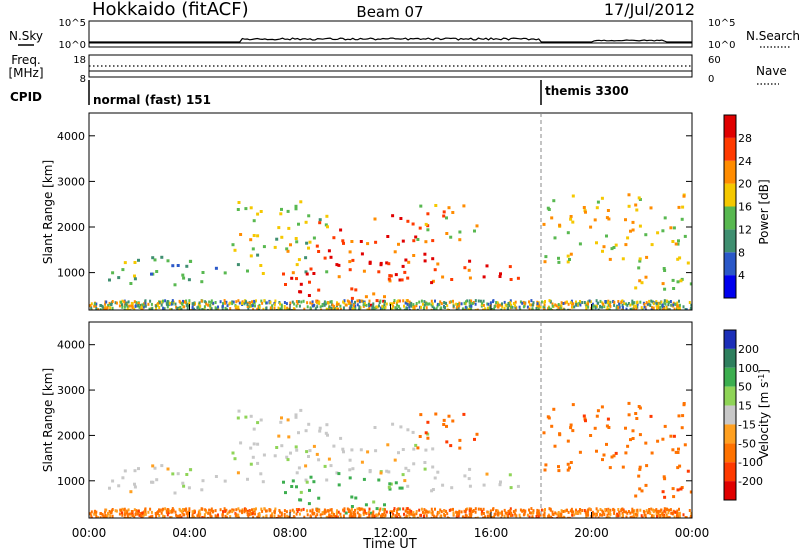 This screenshot has height=554, width=800. I want to click on y-tick-label: 2000, so click(71, 435).